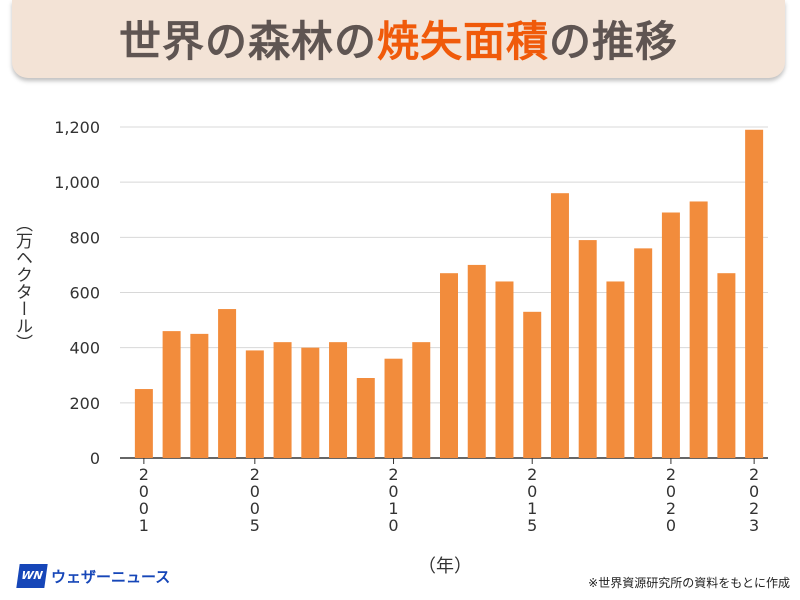 The image size is (800, 600). Describe the element at coordinates (310, 402) in the screenshot. I see `bar-2007` at that location.